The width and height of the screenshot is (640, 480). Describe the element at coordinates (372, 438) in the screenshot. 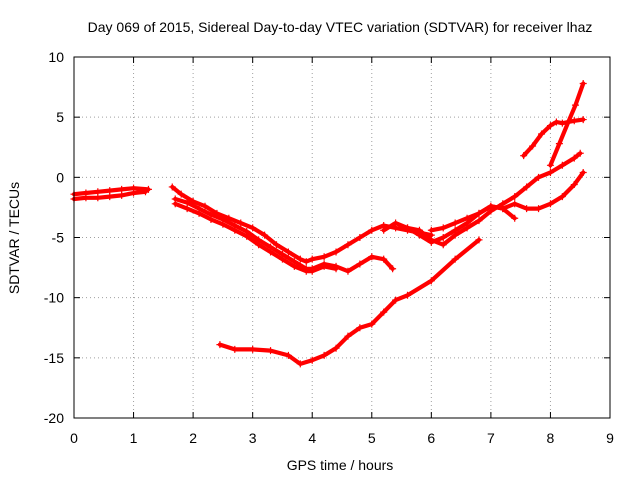

I see `x-tick-label: 5` at that location.